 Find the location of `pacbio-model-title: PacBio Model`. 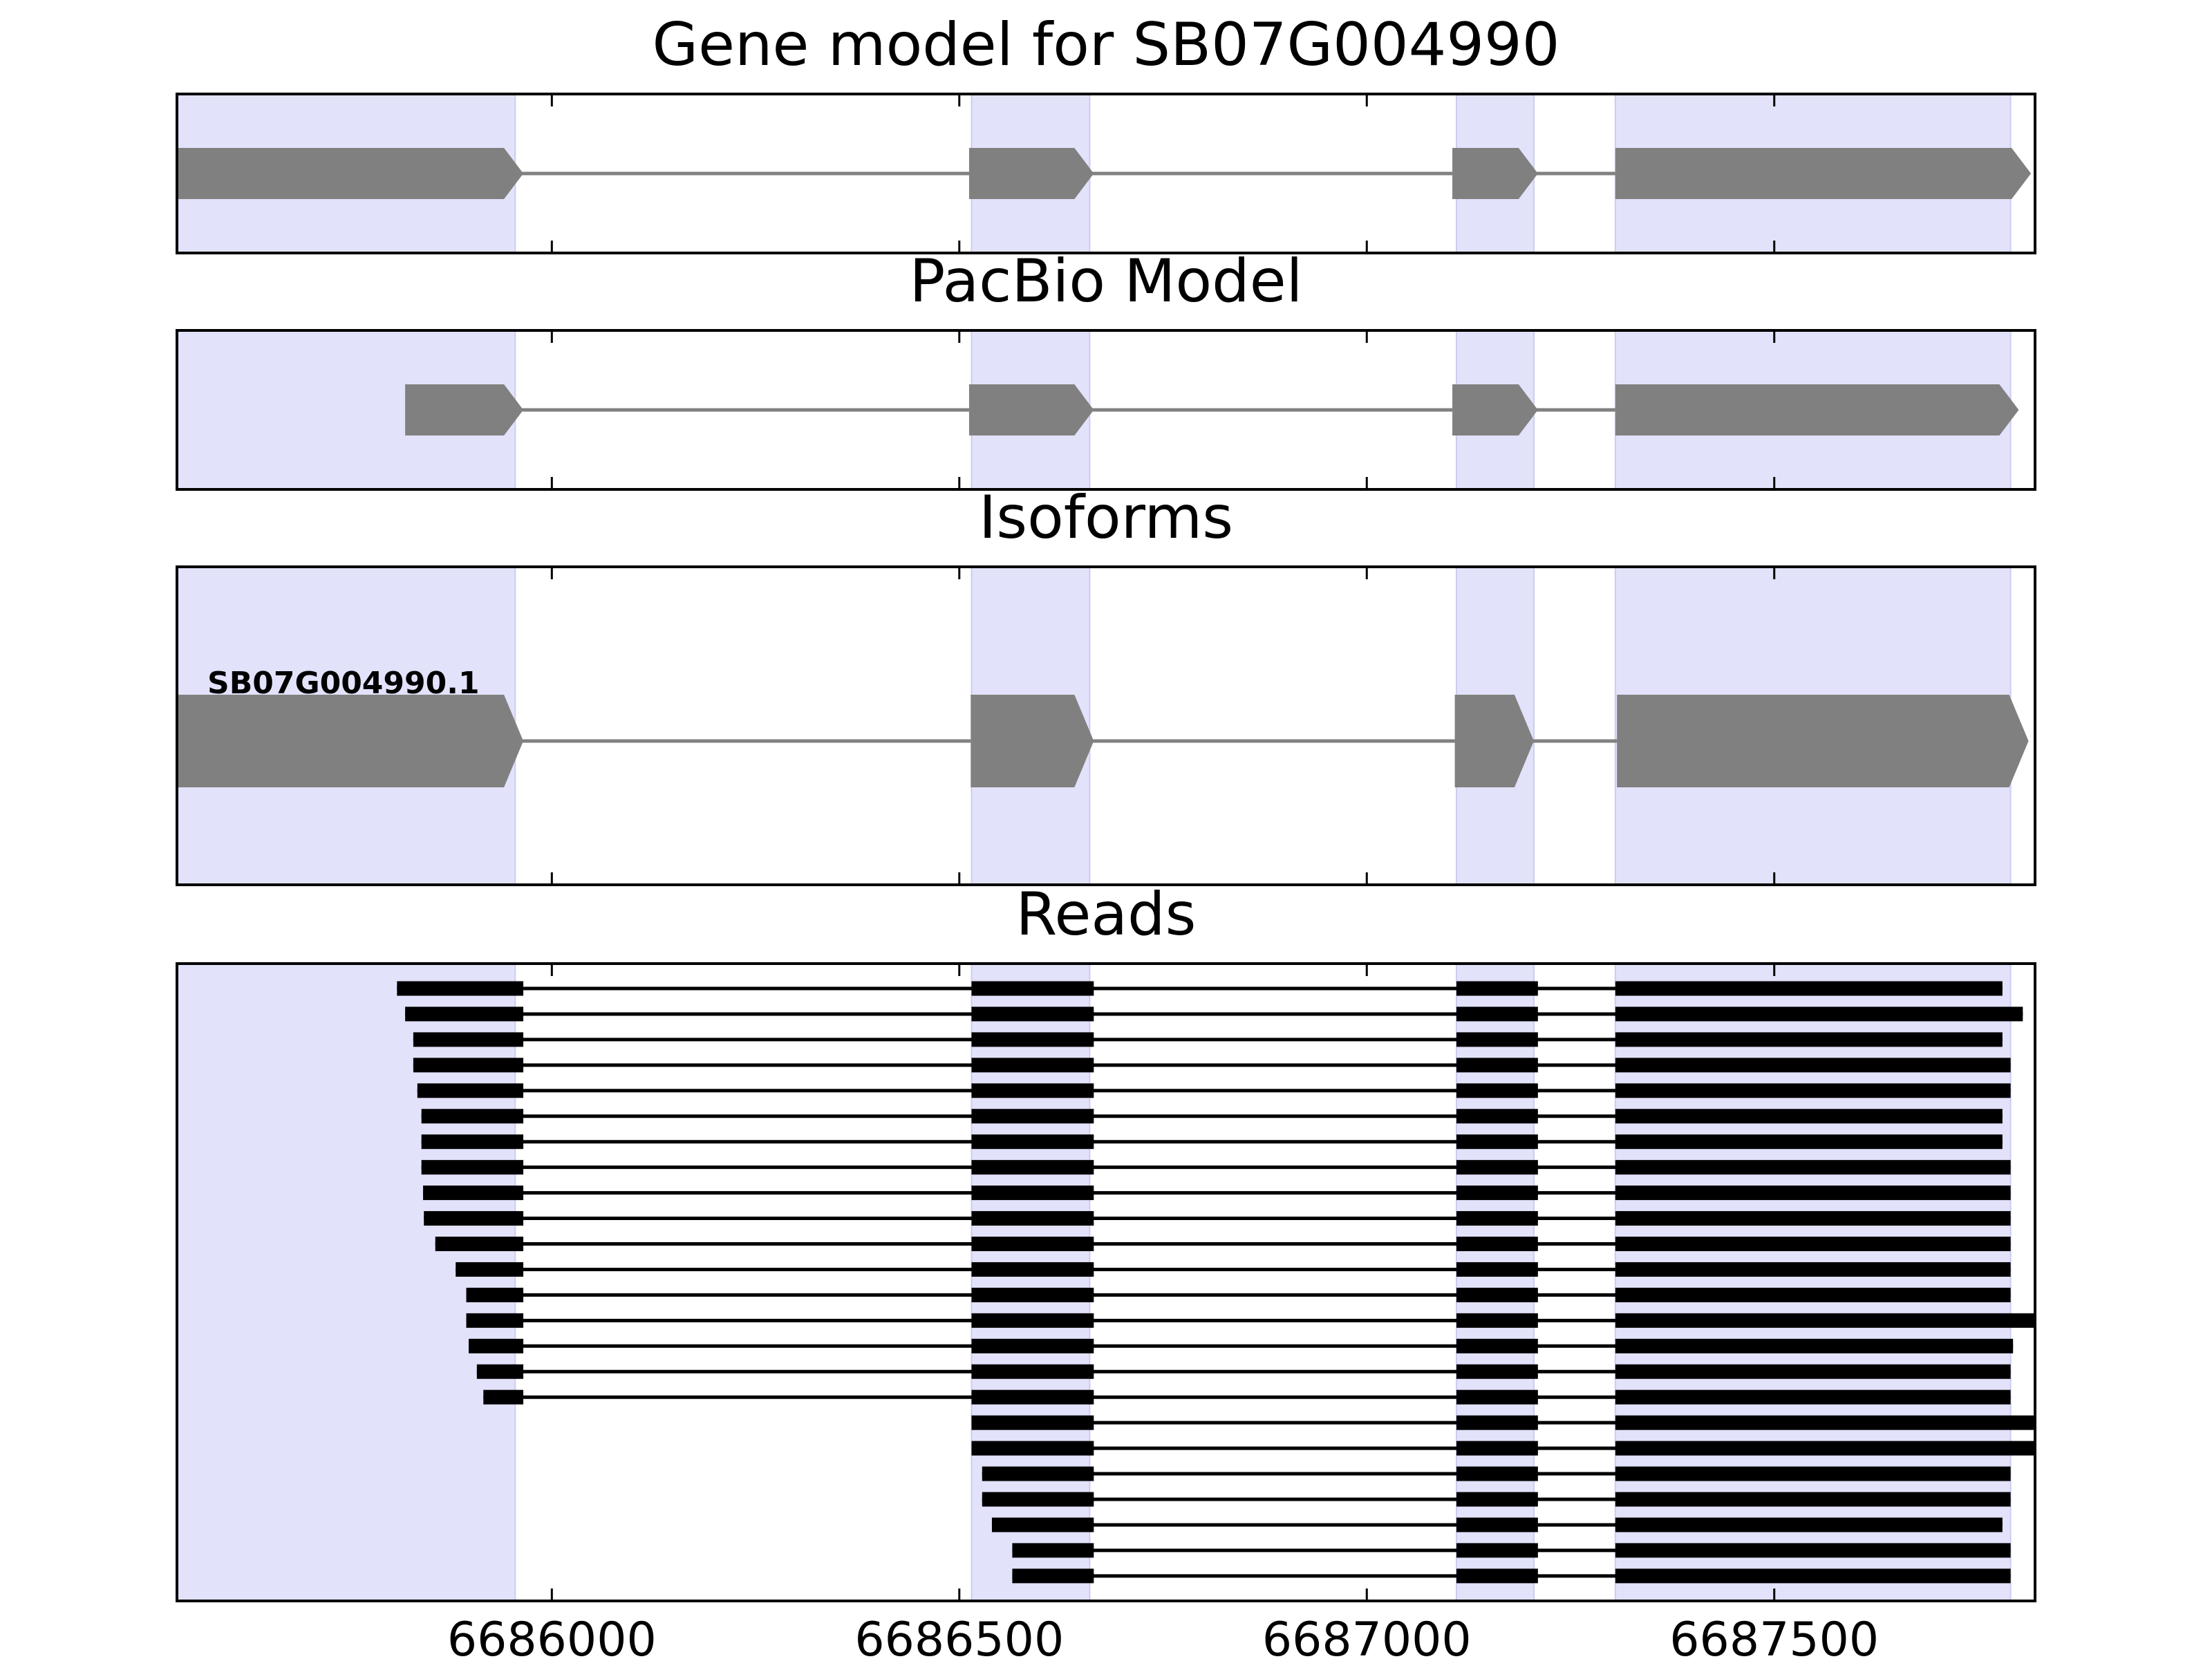

pacbio-model-title: PacBio Model is located at coordinates (1105, 281).